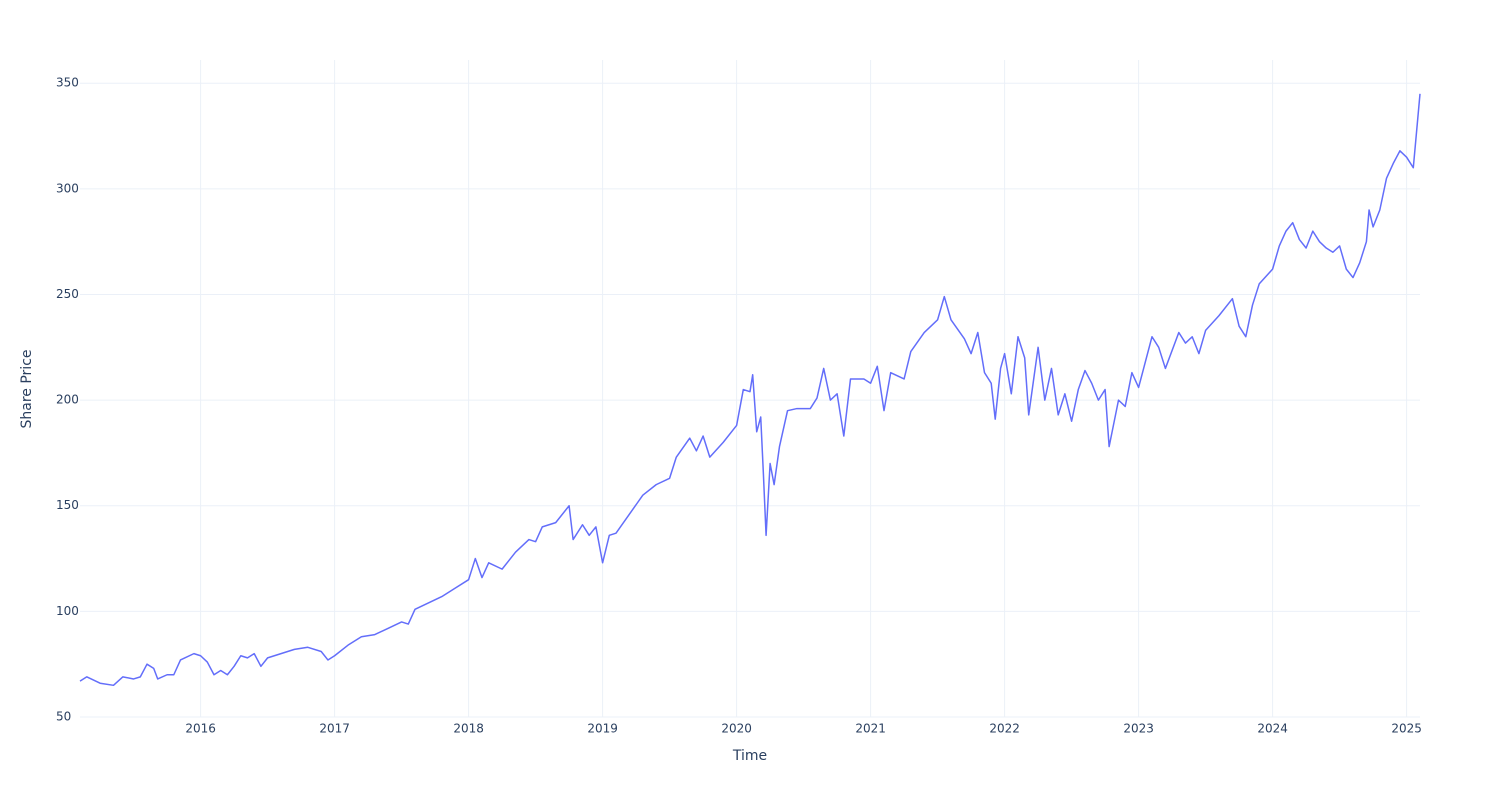 This screenshot has height=804, width=1500. Describe the element at coordinates (1406, 729) in the screenshot. I see `x-tick-label: 2025` at that location.